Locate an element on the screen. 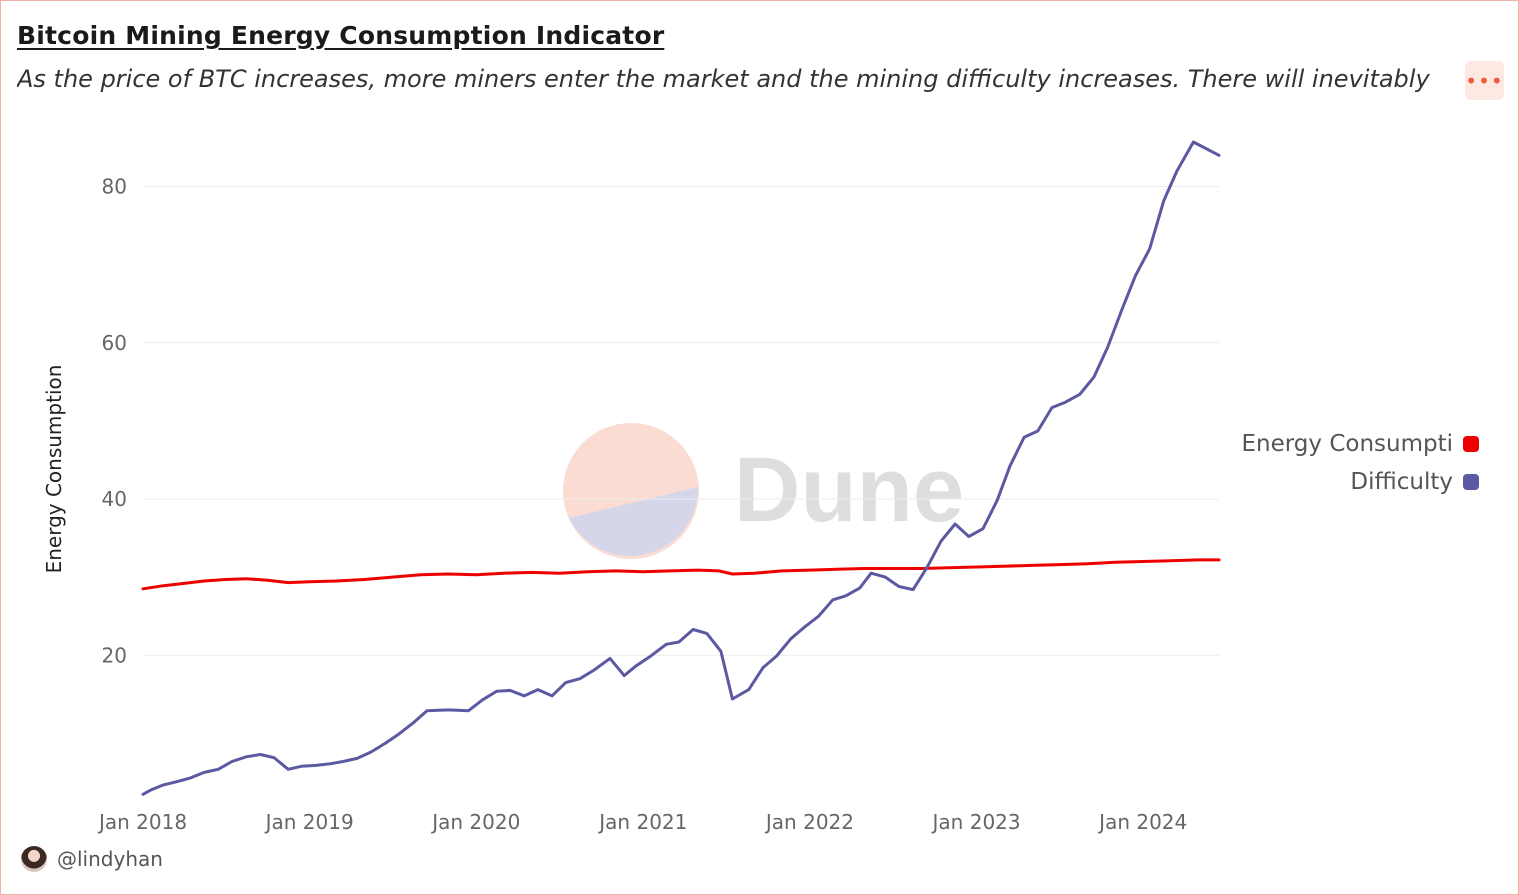  legend-swatch-difficulty is located at coordinates (1471, 482).